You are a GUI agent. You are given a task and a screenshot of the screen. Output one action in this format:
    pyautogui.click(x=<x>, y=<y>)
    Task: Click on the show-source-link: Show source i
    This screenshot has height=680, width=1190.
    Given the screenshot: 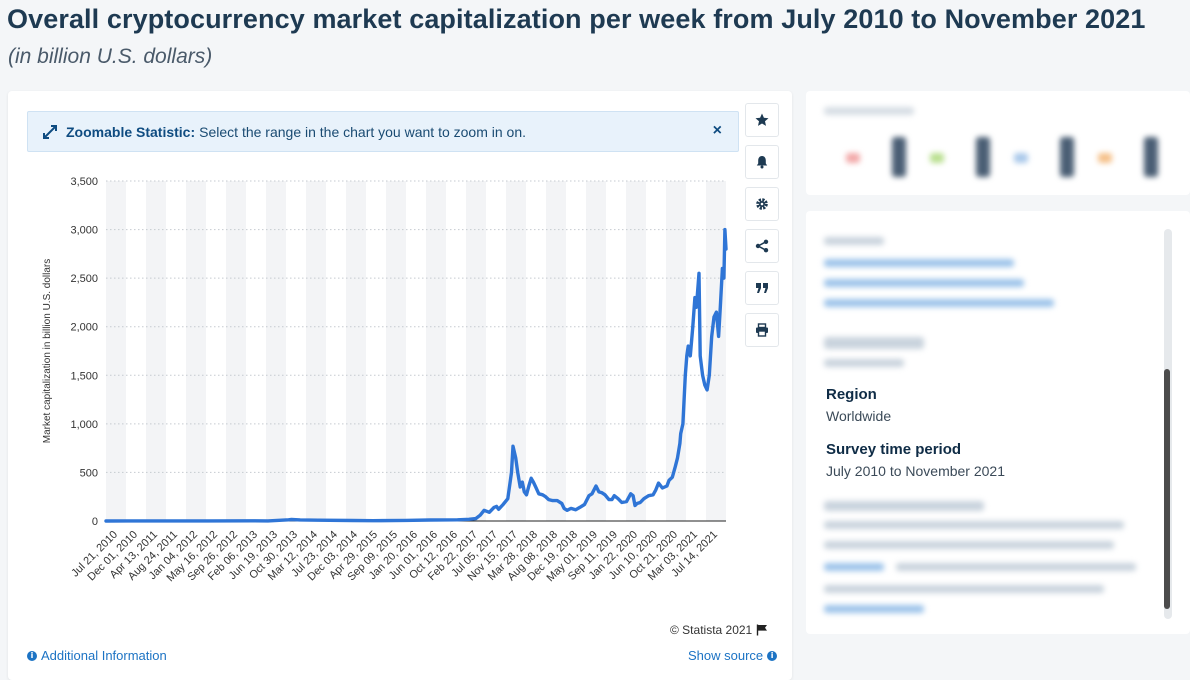 What is the action you would take?
    pyautogui.click(x=733, y=655)
    